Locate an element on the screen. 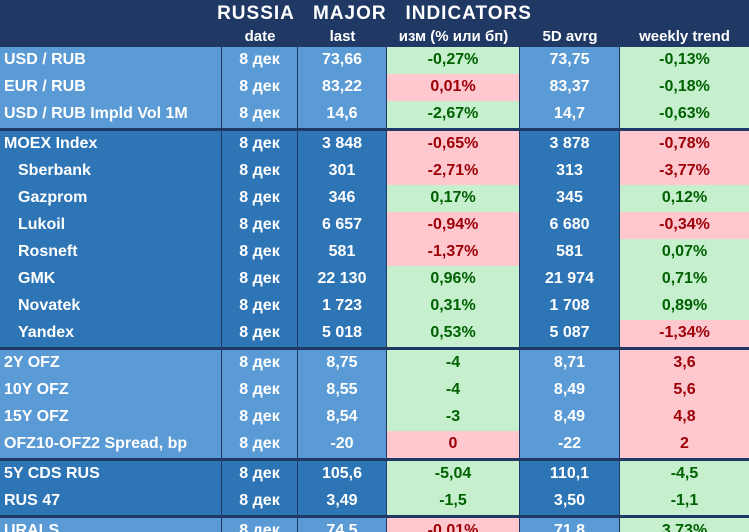 This screenshot has height=532, width=749. table-row: USD / RUB 8 дек 73,66 -0,27% 73,75 -0,13% is located at coordinates (374, 60).